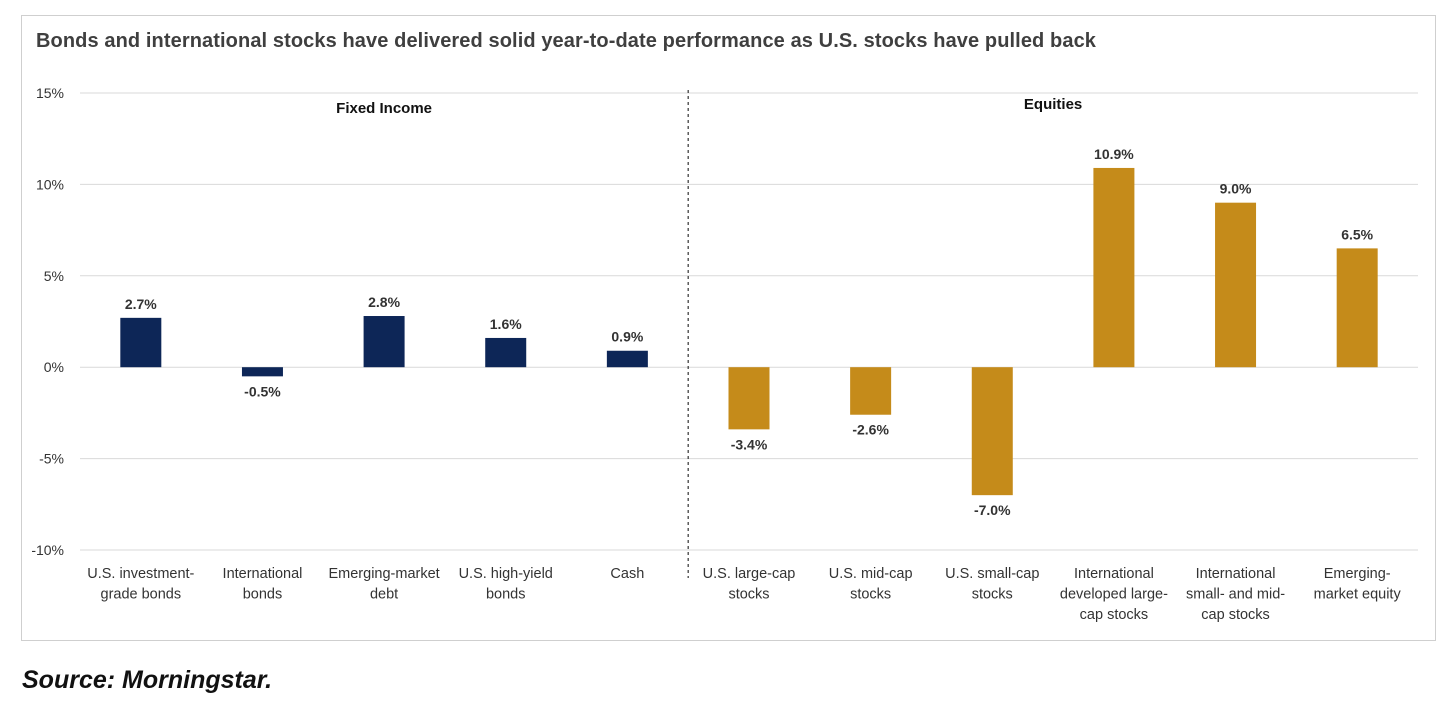 This screenshot has height=705, width=1456. I want to click on x-tick-label: U.S. mid-cap, so click(871, 574).